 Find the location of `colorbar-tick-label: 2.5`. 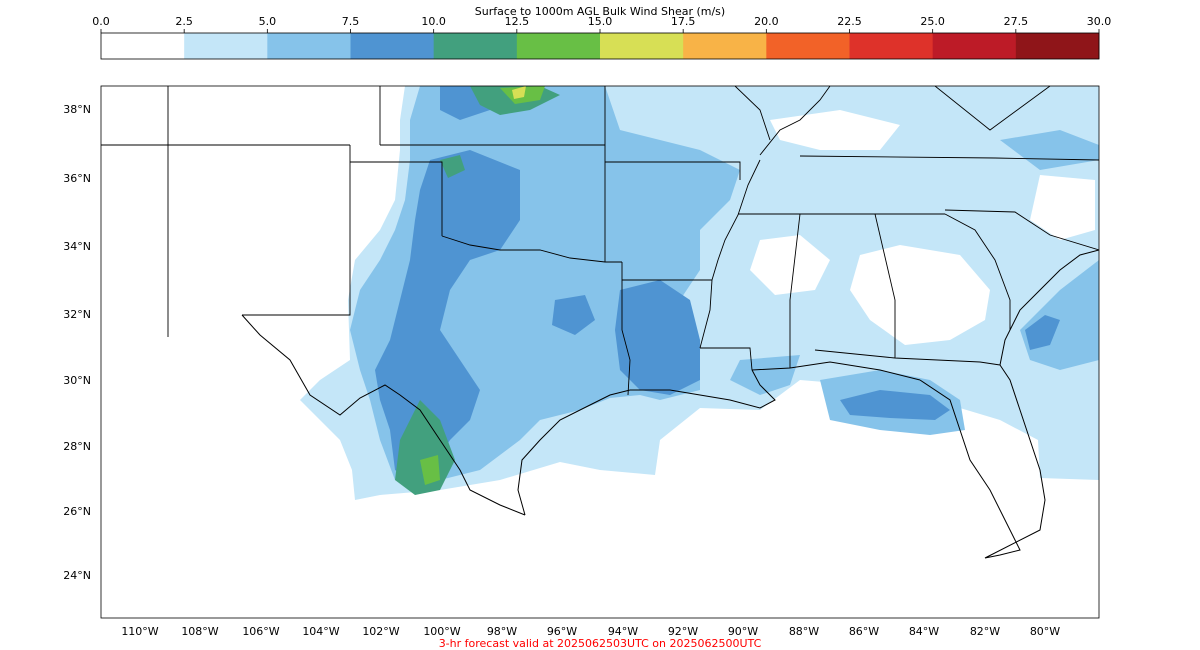

colorbar-tick-label: 2.5 is located at coordinates (184, 21).